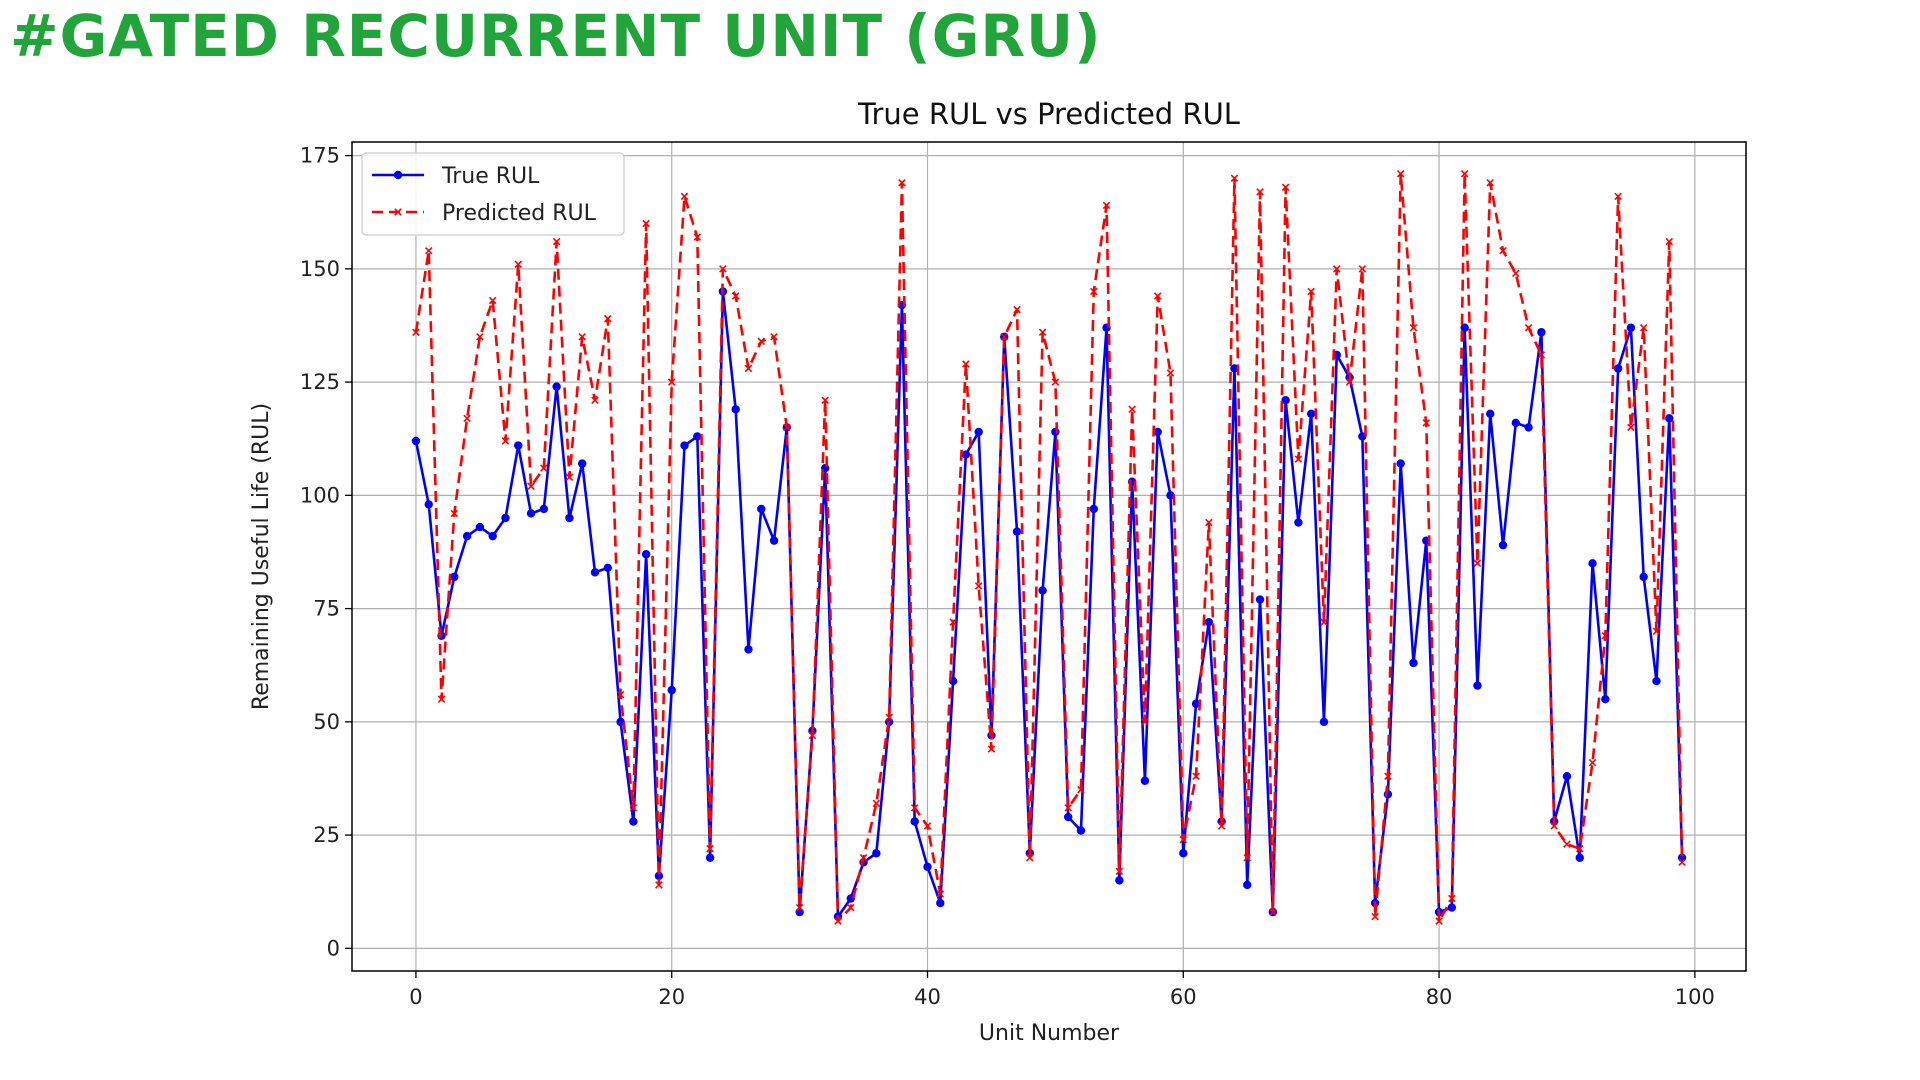 The image size is (1920, 1080). What do you see at coordinates (326, 835) in the screenshot?
I see `y-tick-label: 25` at bounding box center [326, 835].